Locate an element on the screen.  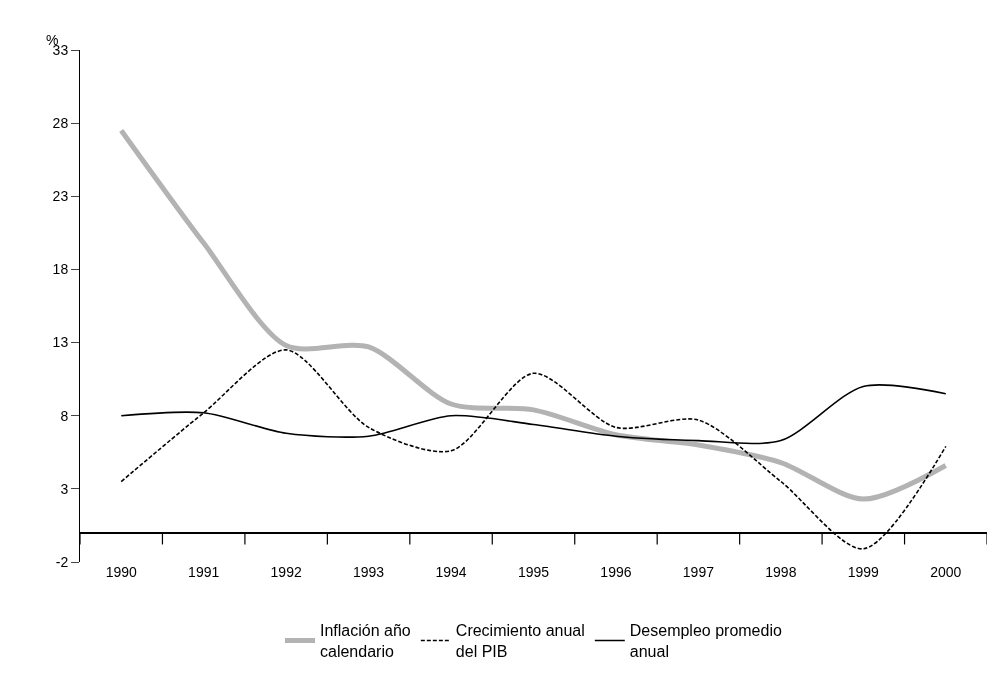
y-tick-label: 18 is located at coordinates (60, 269).